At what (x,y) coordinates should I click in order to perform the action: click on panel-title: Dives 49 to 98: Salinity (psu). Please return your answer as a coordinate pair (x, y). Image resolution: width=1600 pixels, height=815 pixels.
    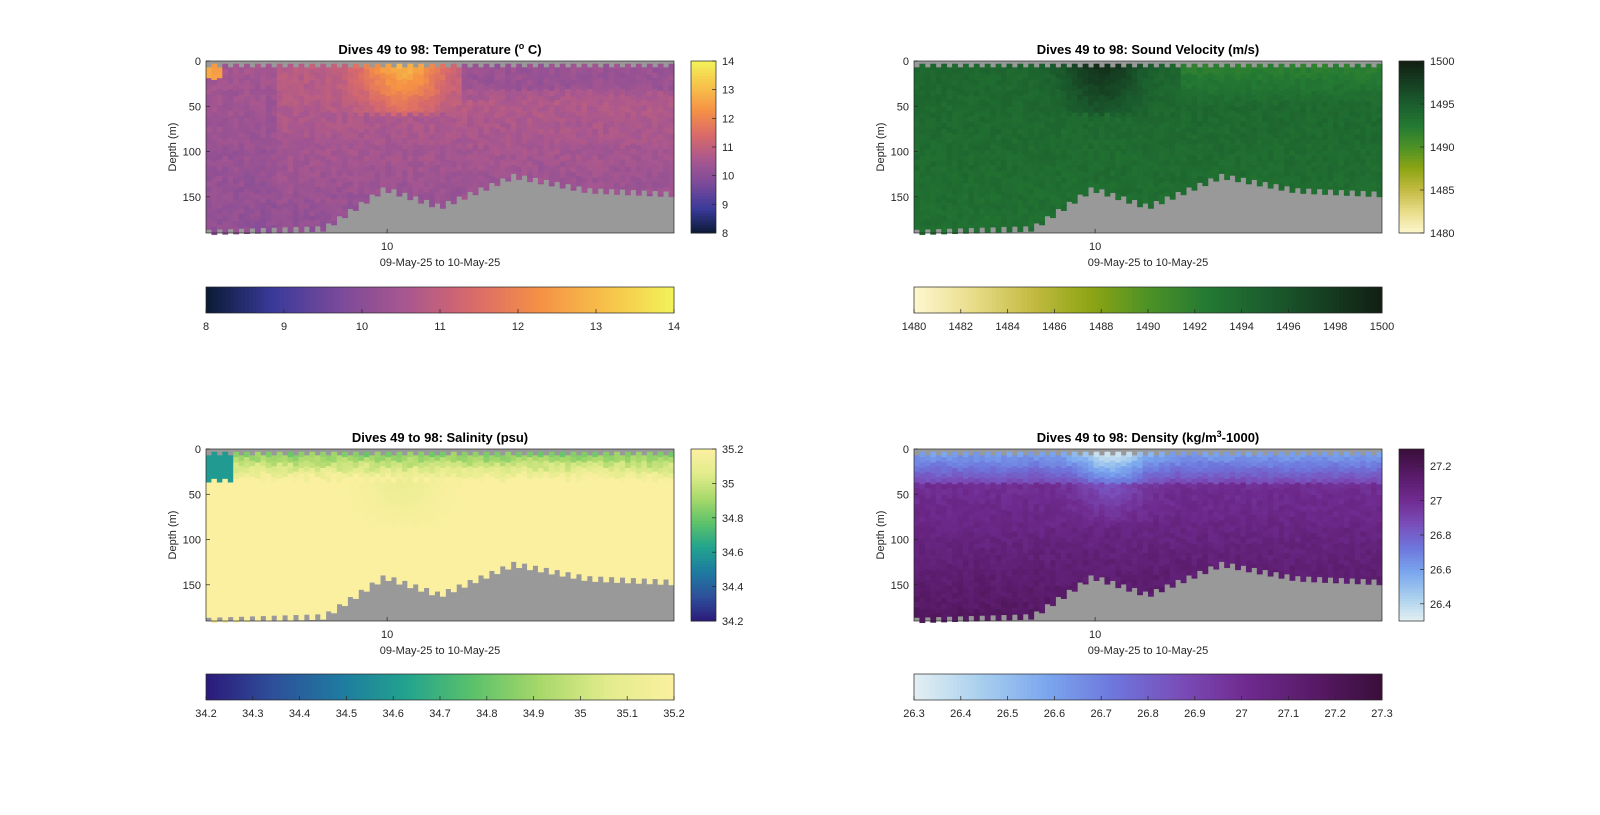
    Looking at the image, I should click on (440, 437).